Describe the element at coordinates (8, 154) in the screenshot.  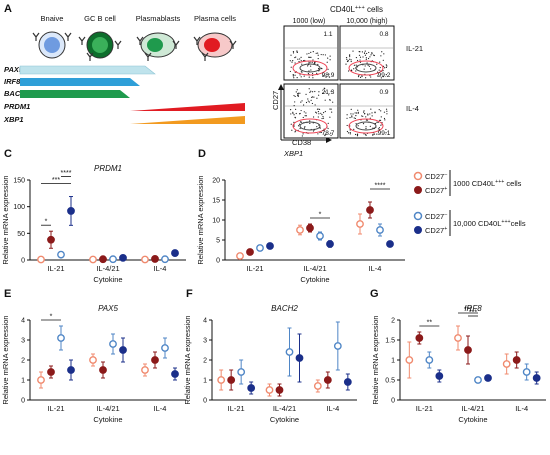
I see `panel-letter-c: C` at that location.